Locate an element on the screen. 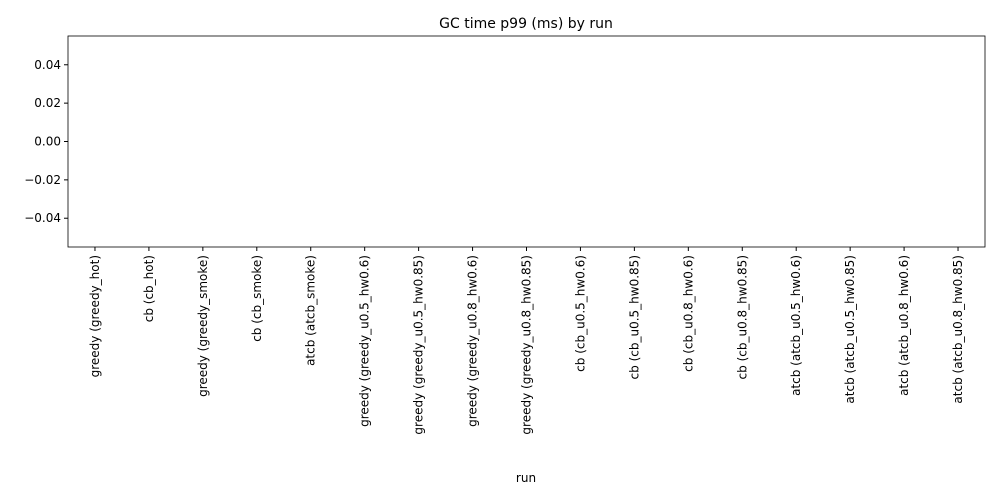  y-tick-label: −0.02 is located at coordinates (42, 180).